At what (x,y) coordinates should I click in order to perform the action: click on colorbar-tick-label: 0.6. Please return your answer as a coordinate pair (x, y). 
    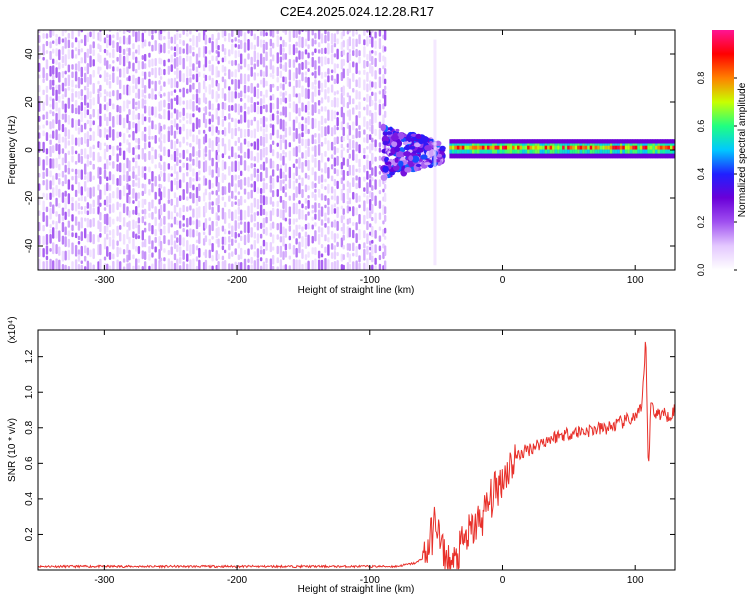
    Looking at the image, I should click on (701, 126).